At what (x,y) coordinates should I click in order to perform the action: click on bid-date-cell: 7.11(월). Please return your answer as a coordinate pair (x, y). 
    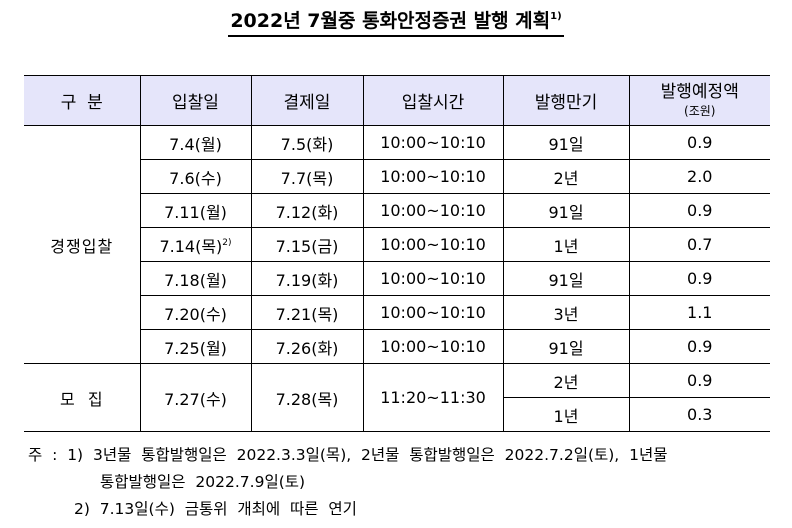
    Looking at the image, I should click on (196, 210).